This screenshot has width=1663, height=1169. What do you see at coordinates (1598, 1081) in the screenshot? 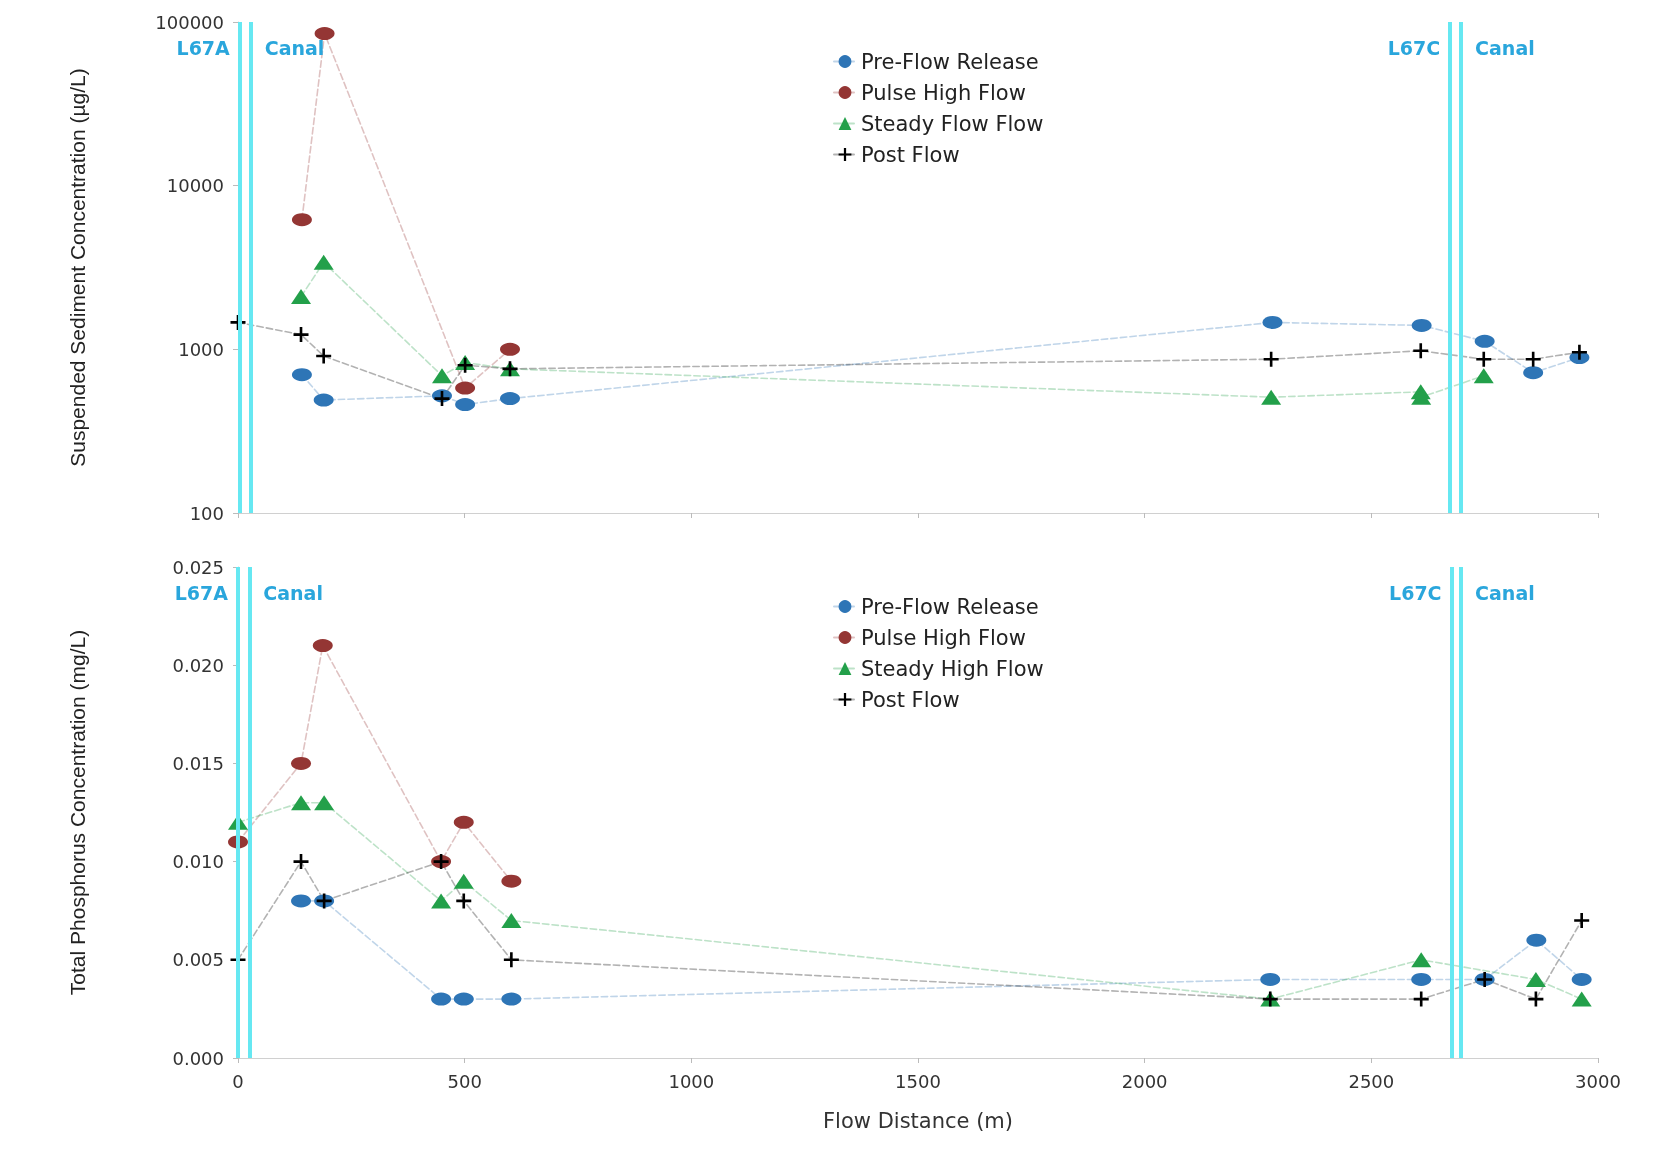
I see `x-tick-label: 3000` at bounding box center [1598, 1081].